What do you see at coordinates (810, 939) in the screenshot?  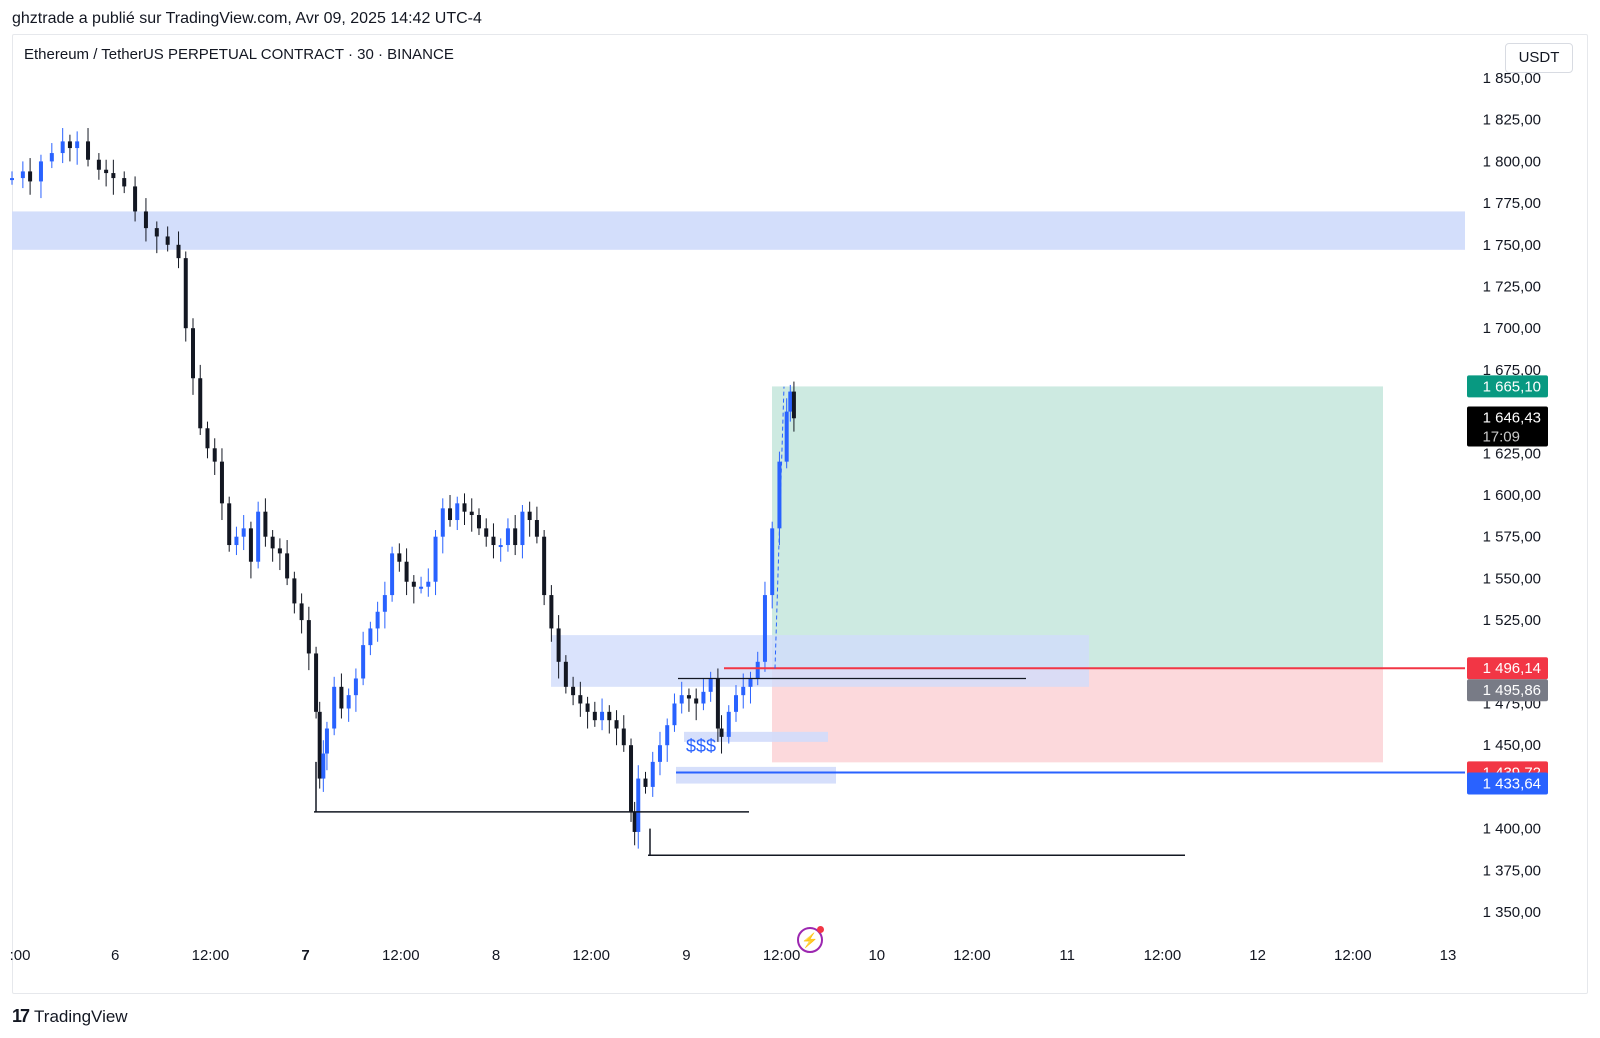 I see `flash-alert-icon: ⚡` at bounding box center [810, 939].